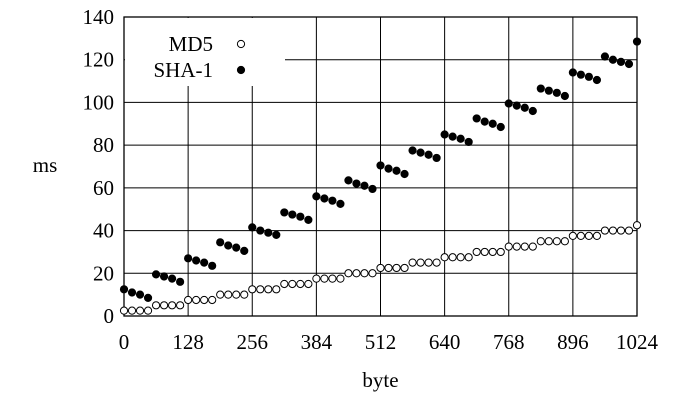  Describe the element at coordinates (241, 44) in the screenshot. I see `legend-marker-md5` at that location.